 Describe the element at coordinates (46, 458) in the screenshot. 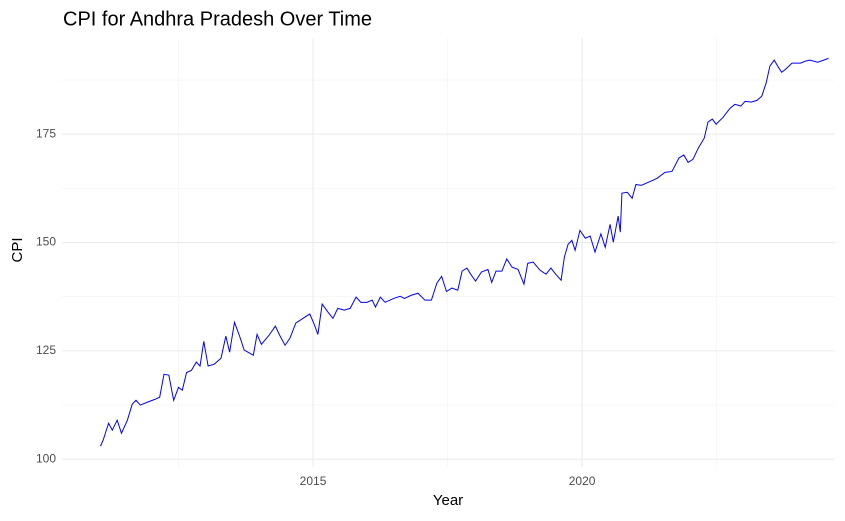

I see `y-tick-label: 100` at that location.